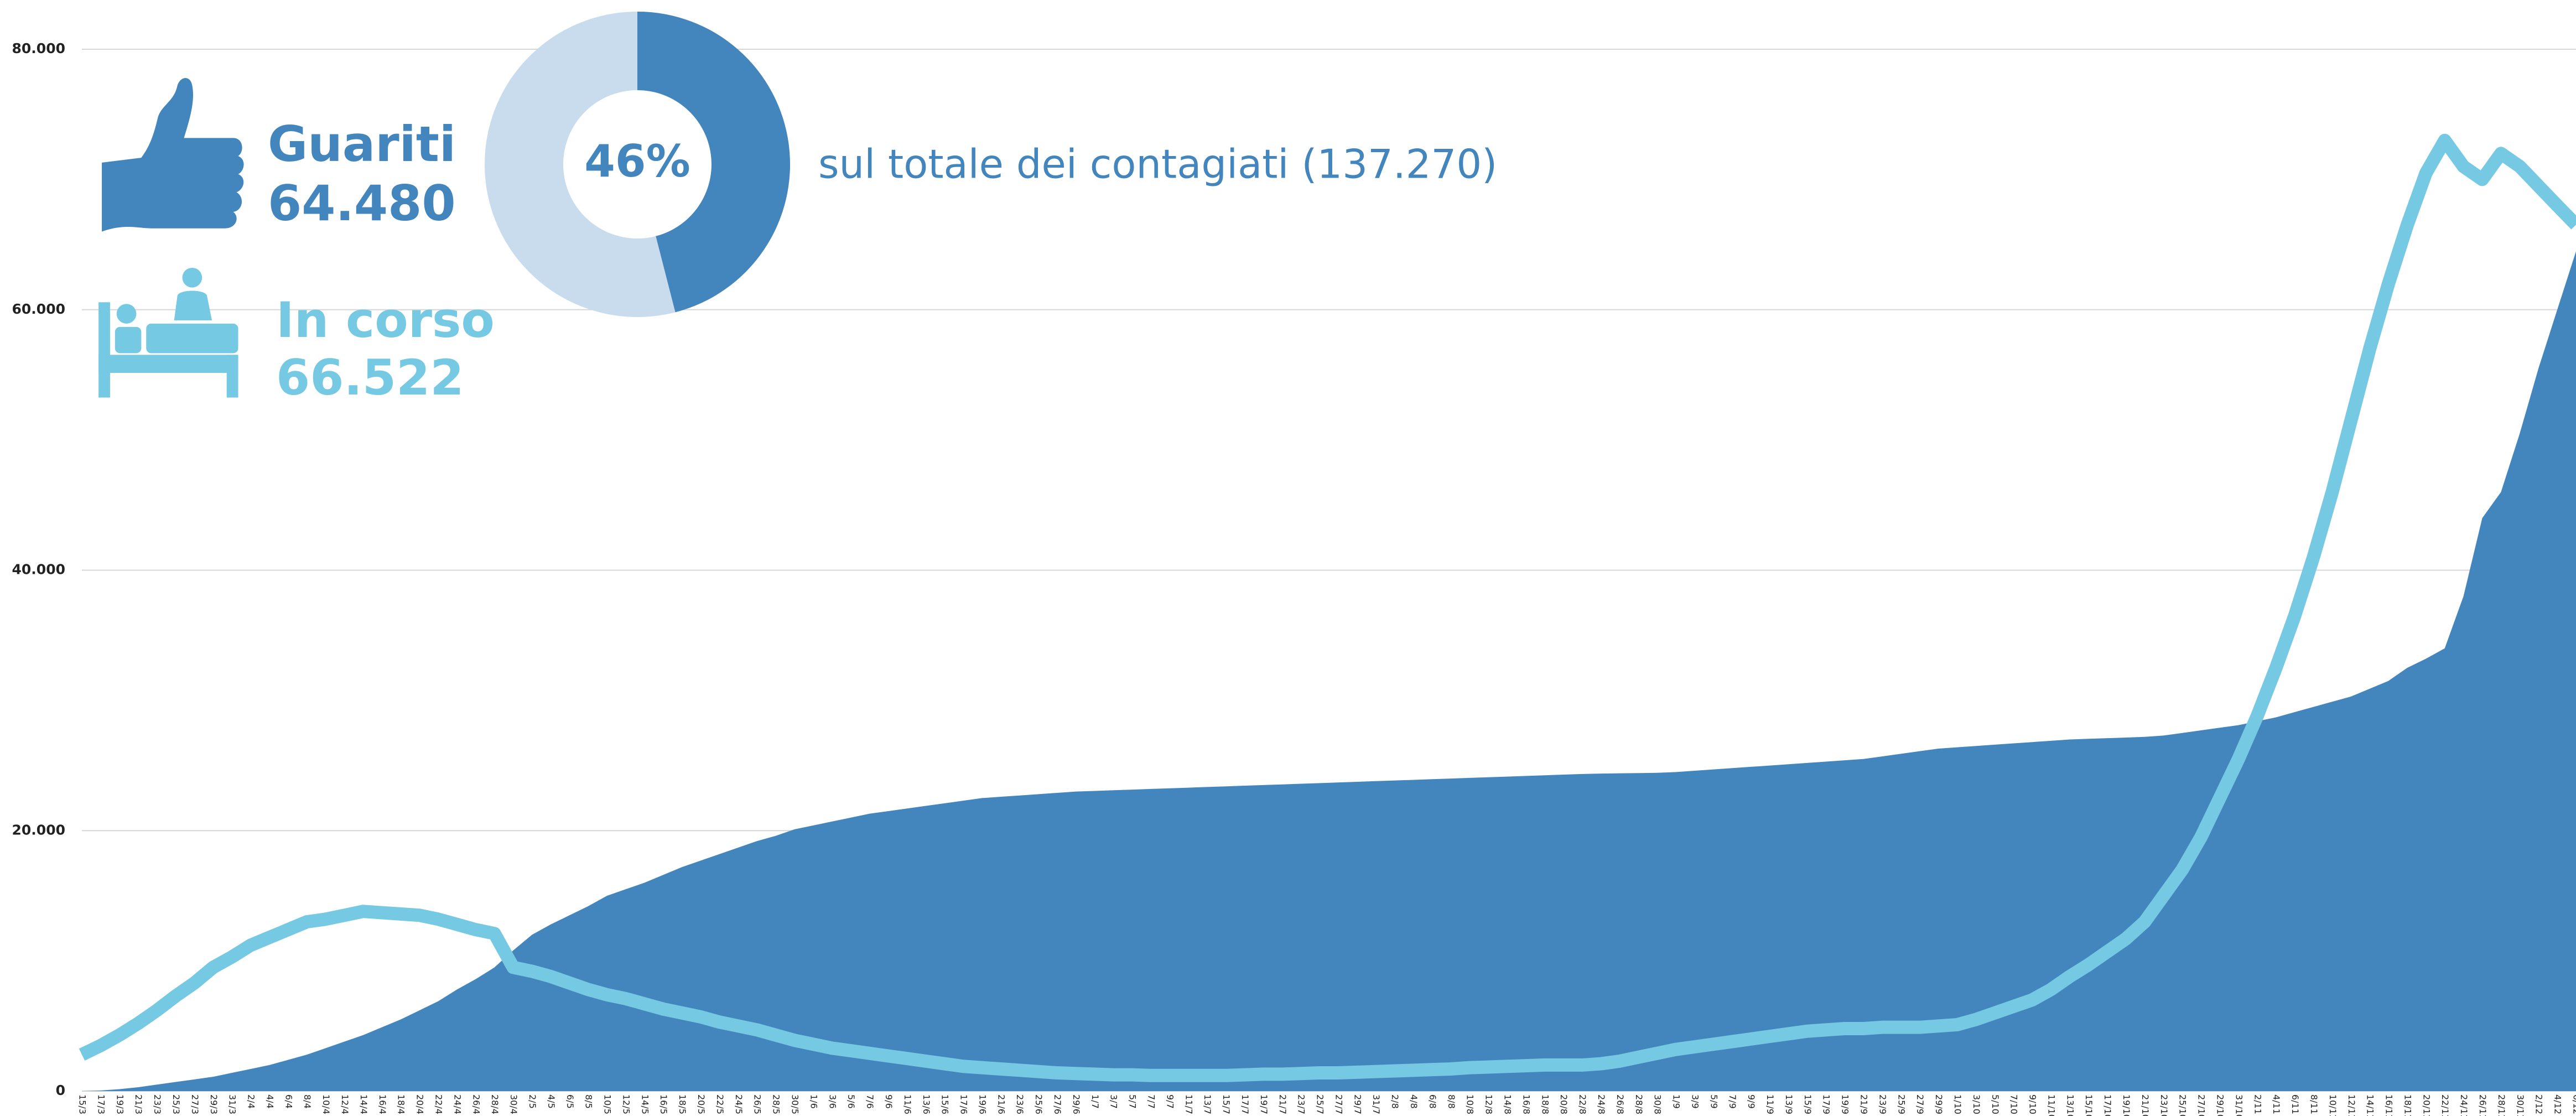 The image size is (2576, 1116). Describe the element at coordinates (1207, 1104) in the screenshot. I see `x-tick-label: 13/7` at that location.